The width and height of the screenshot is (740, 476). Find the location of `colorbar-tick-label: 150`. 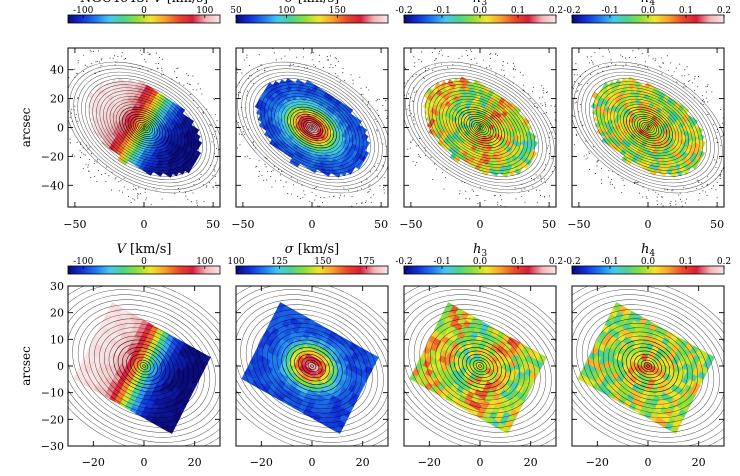

colorbar-tick-label: 150 is located at coordinates (337, 11).